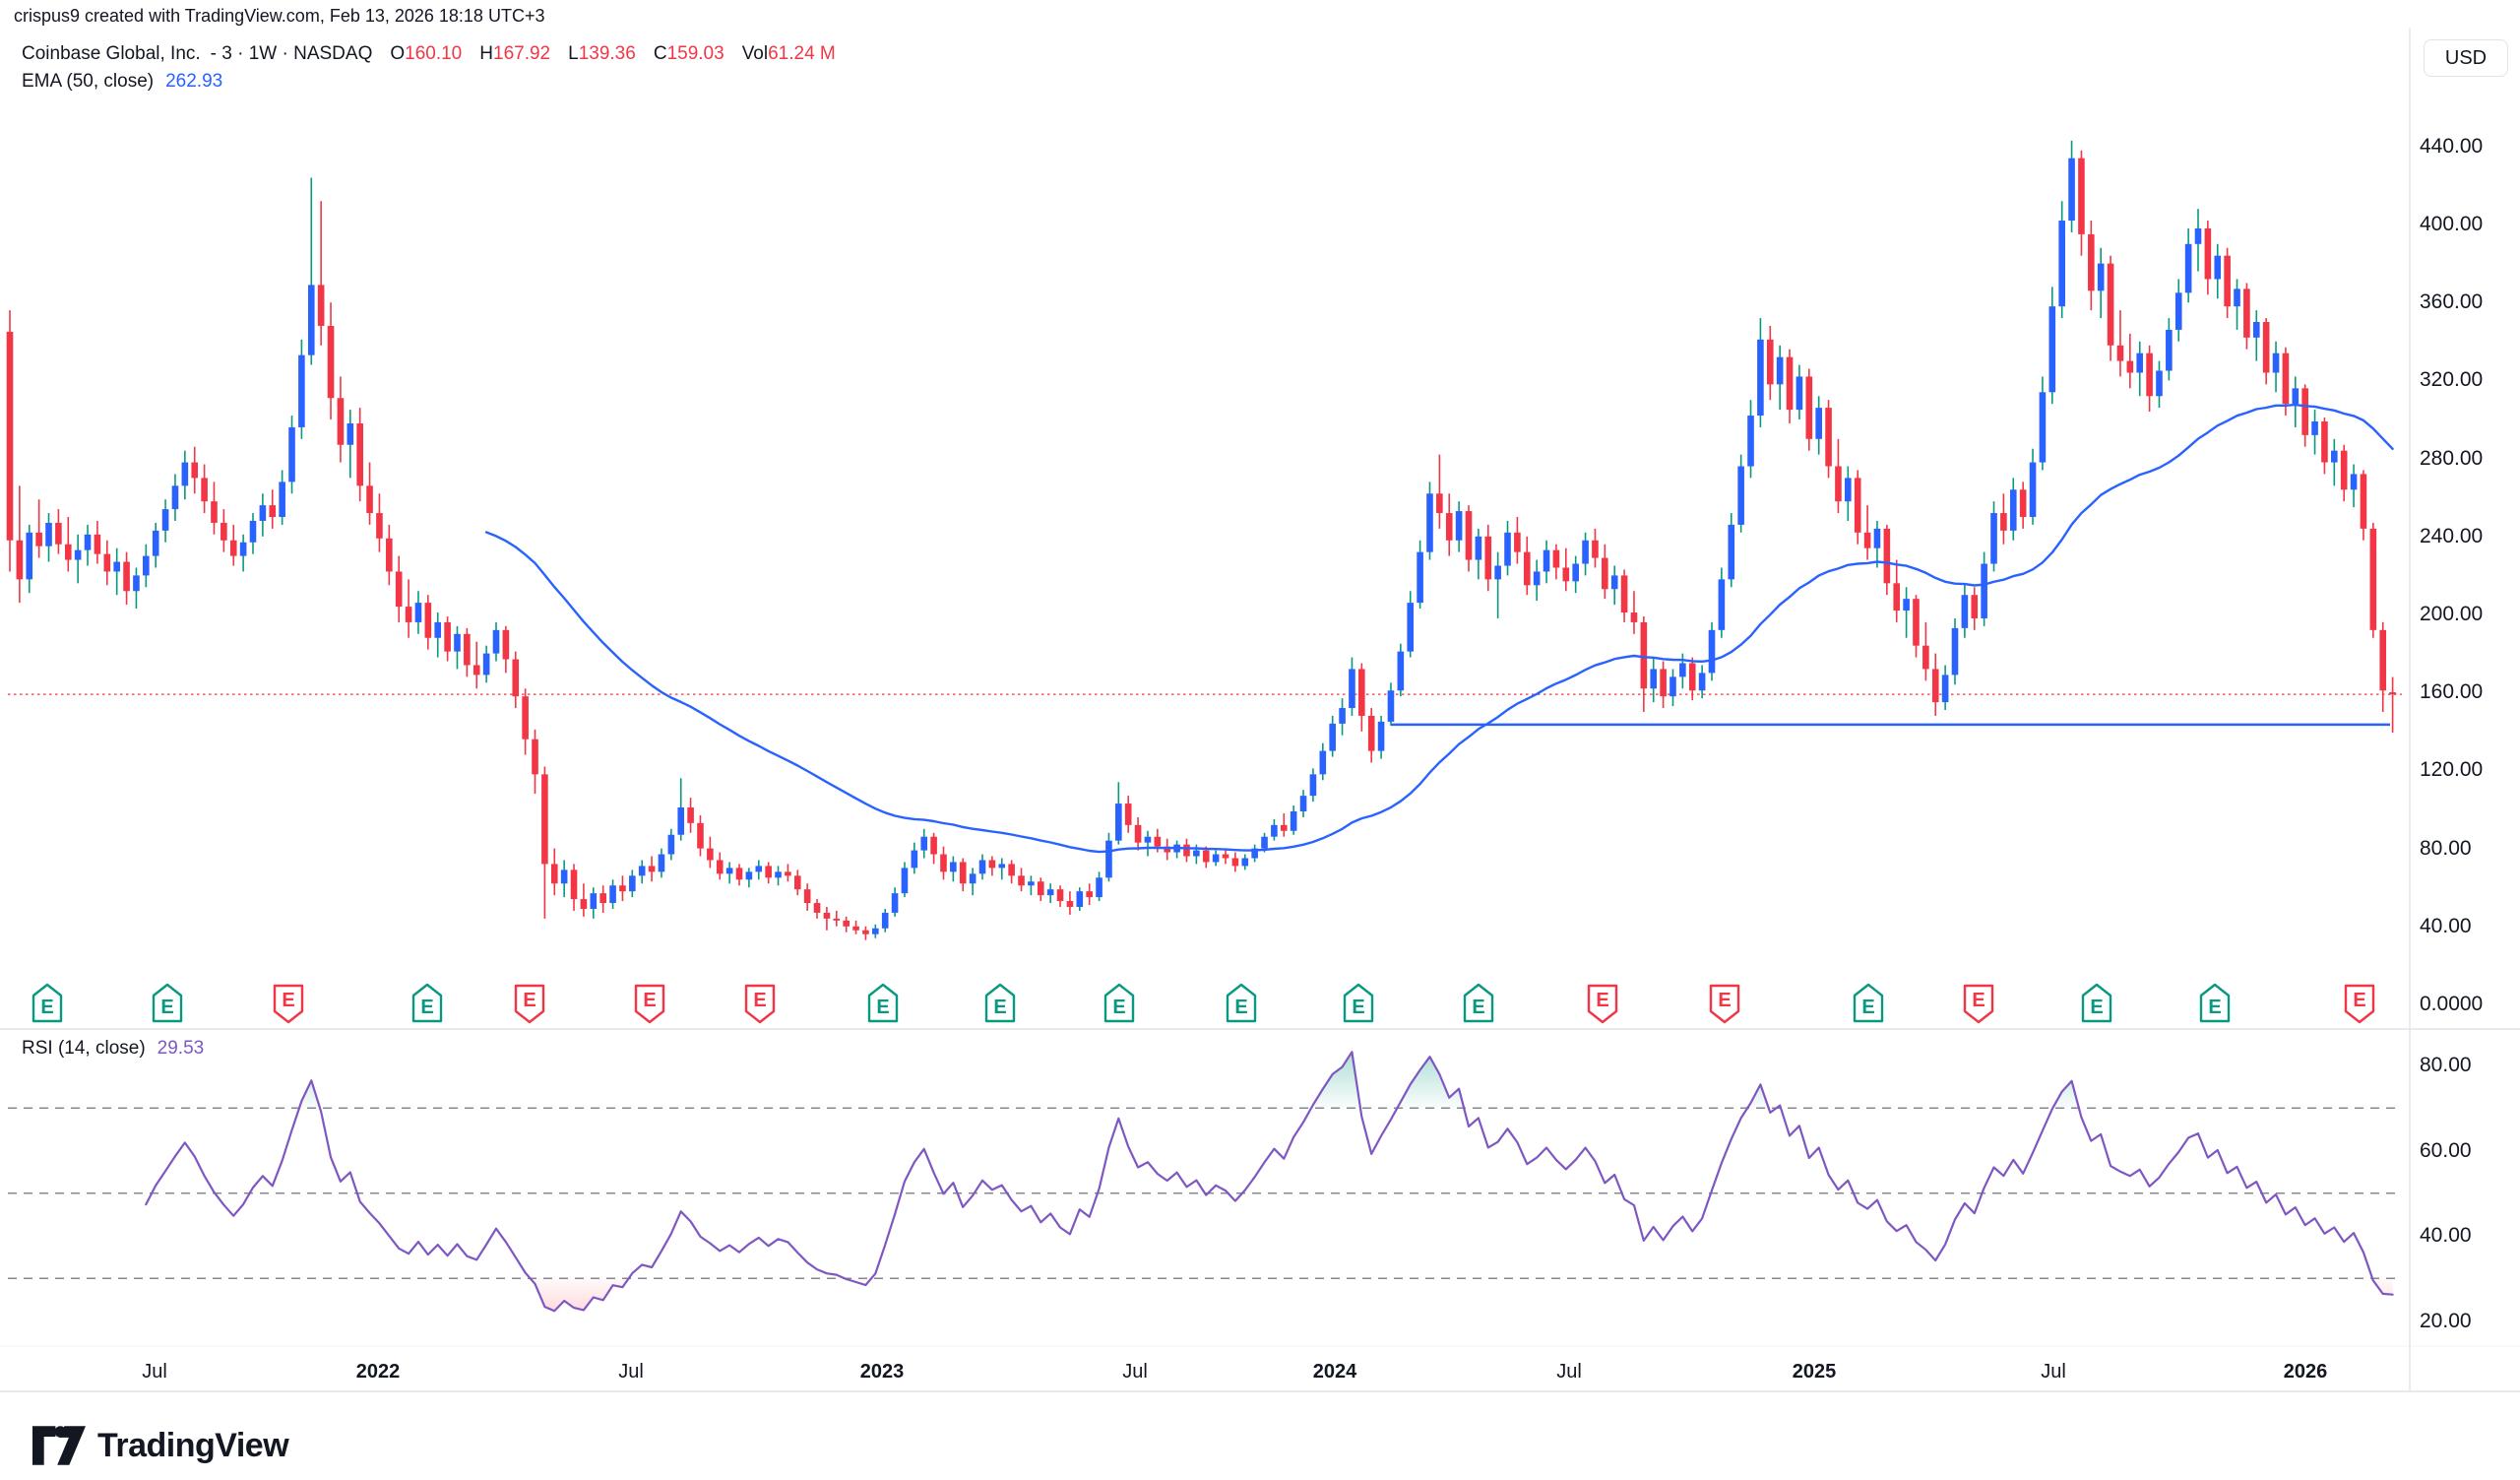  What do you see at coordinates (2446, 1320) in the screenshot?
I see `rsi-tick-label: 20.00` at bounding box center [2446, 1320].